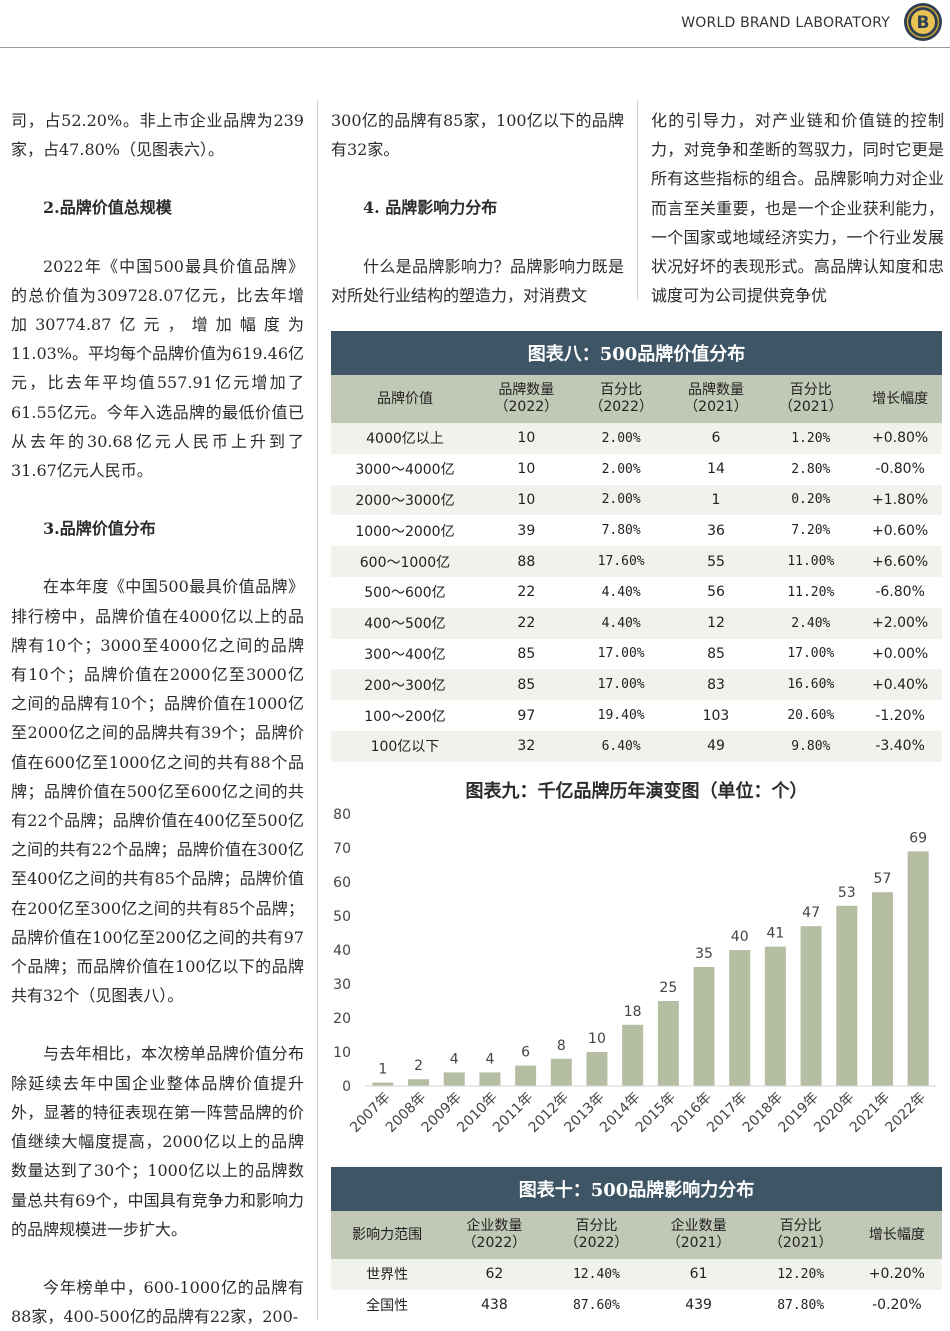 The height and width of the screenshot is (1331, 950). Describe the element at coordinates (900, 469) in the screenshot. I see `table-cell: -0.80%` at that location.